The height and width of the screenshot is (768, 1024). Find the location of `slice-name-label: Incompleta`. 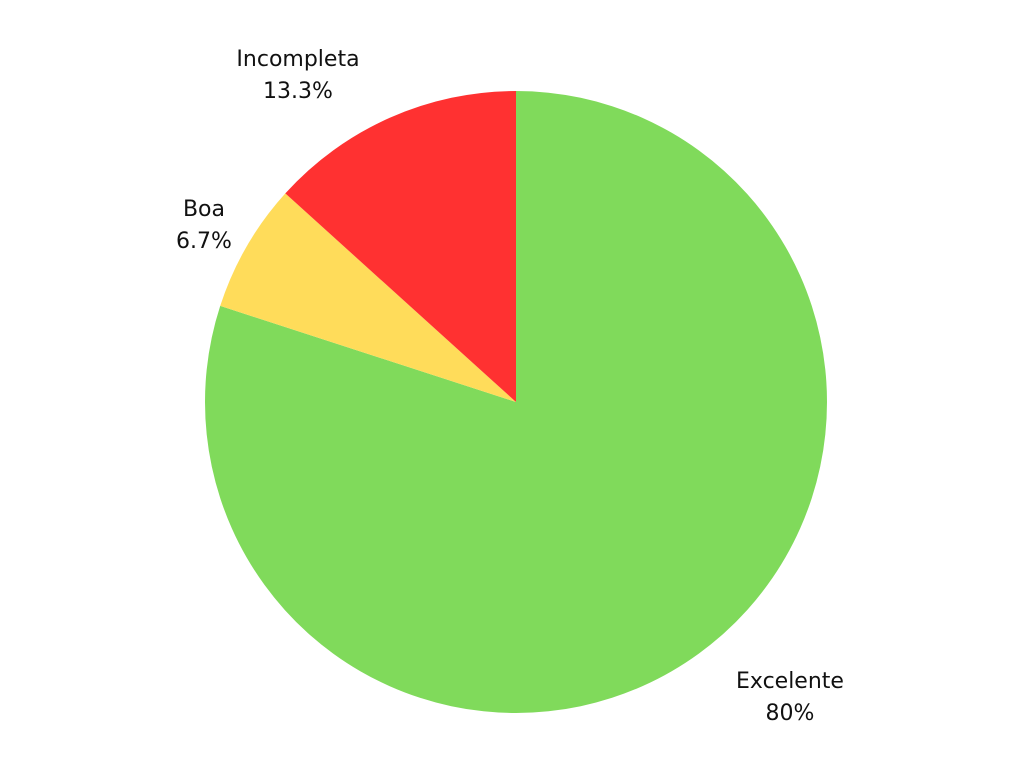

slice-name-label: Incompleta is located at coordinates (297, 59).